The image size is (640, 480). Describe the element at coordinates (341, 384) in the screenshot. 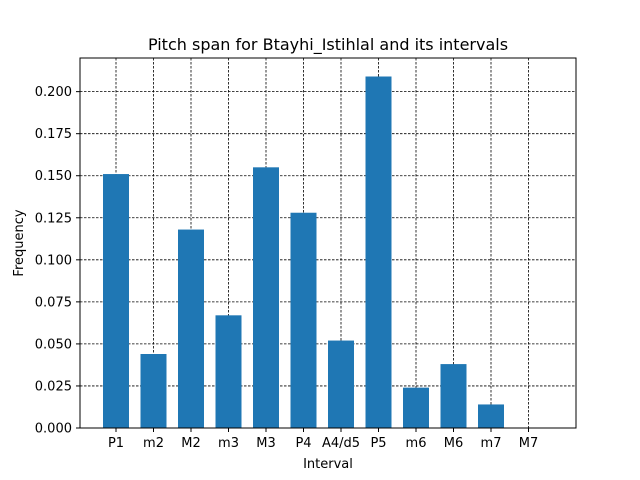

I see `bar-A4/d5` at that location.